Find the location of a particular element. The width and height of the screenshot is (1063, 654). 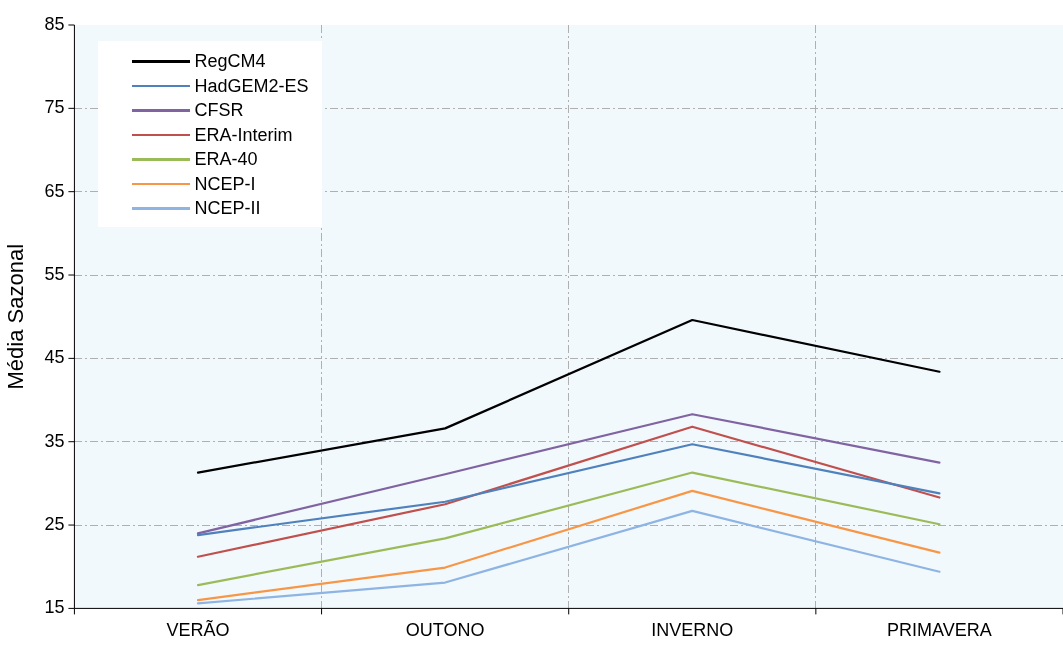

y-tick-label: 35 is located at coordinates (54, 440).